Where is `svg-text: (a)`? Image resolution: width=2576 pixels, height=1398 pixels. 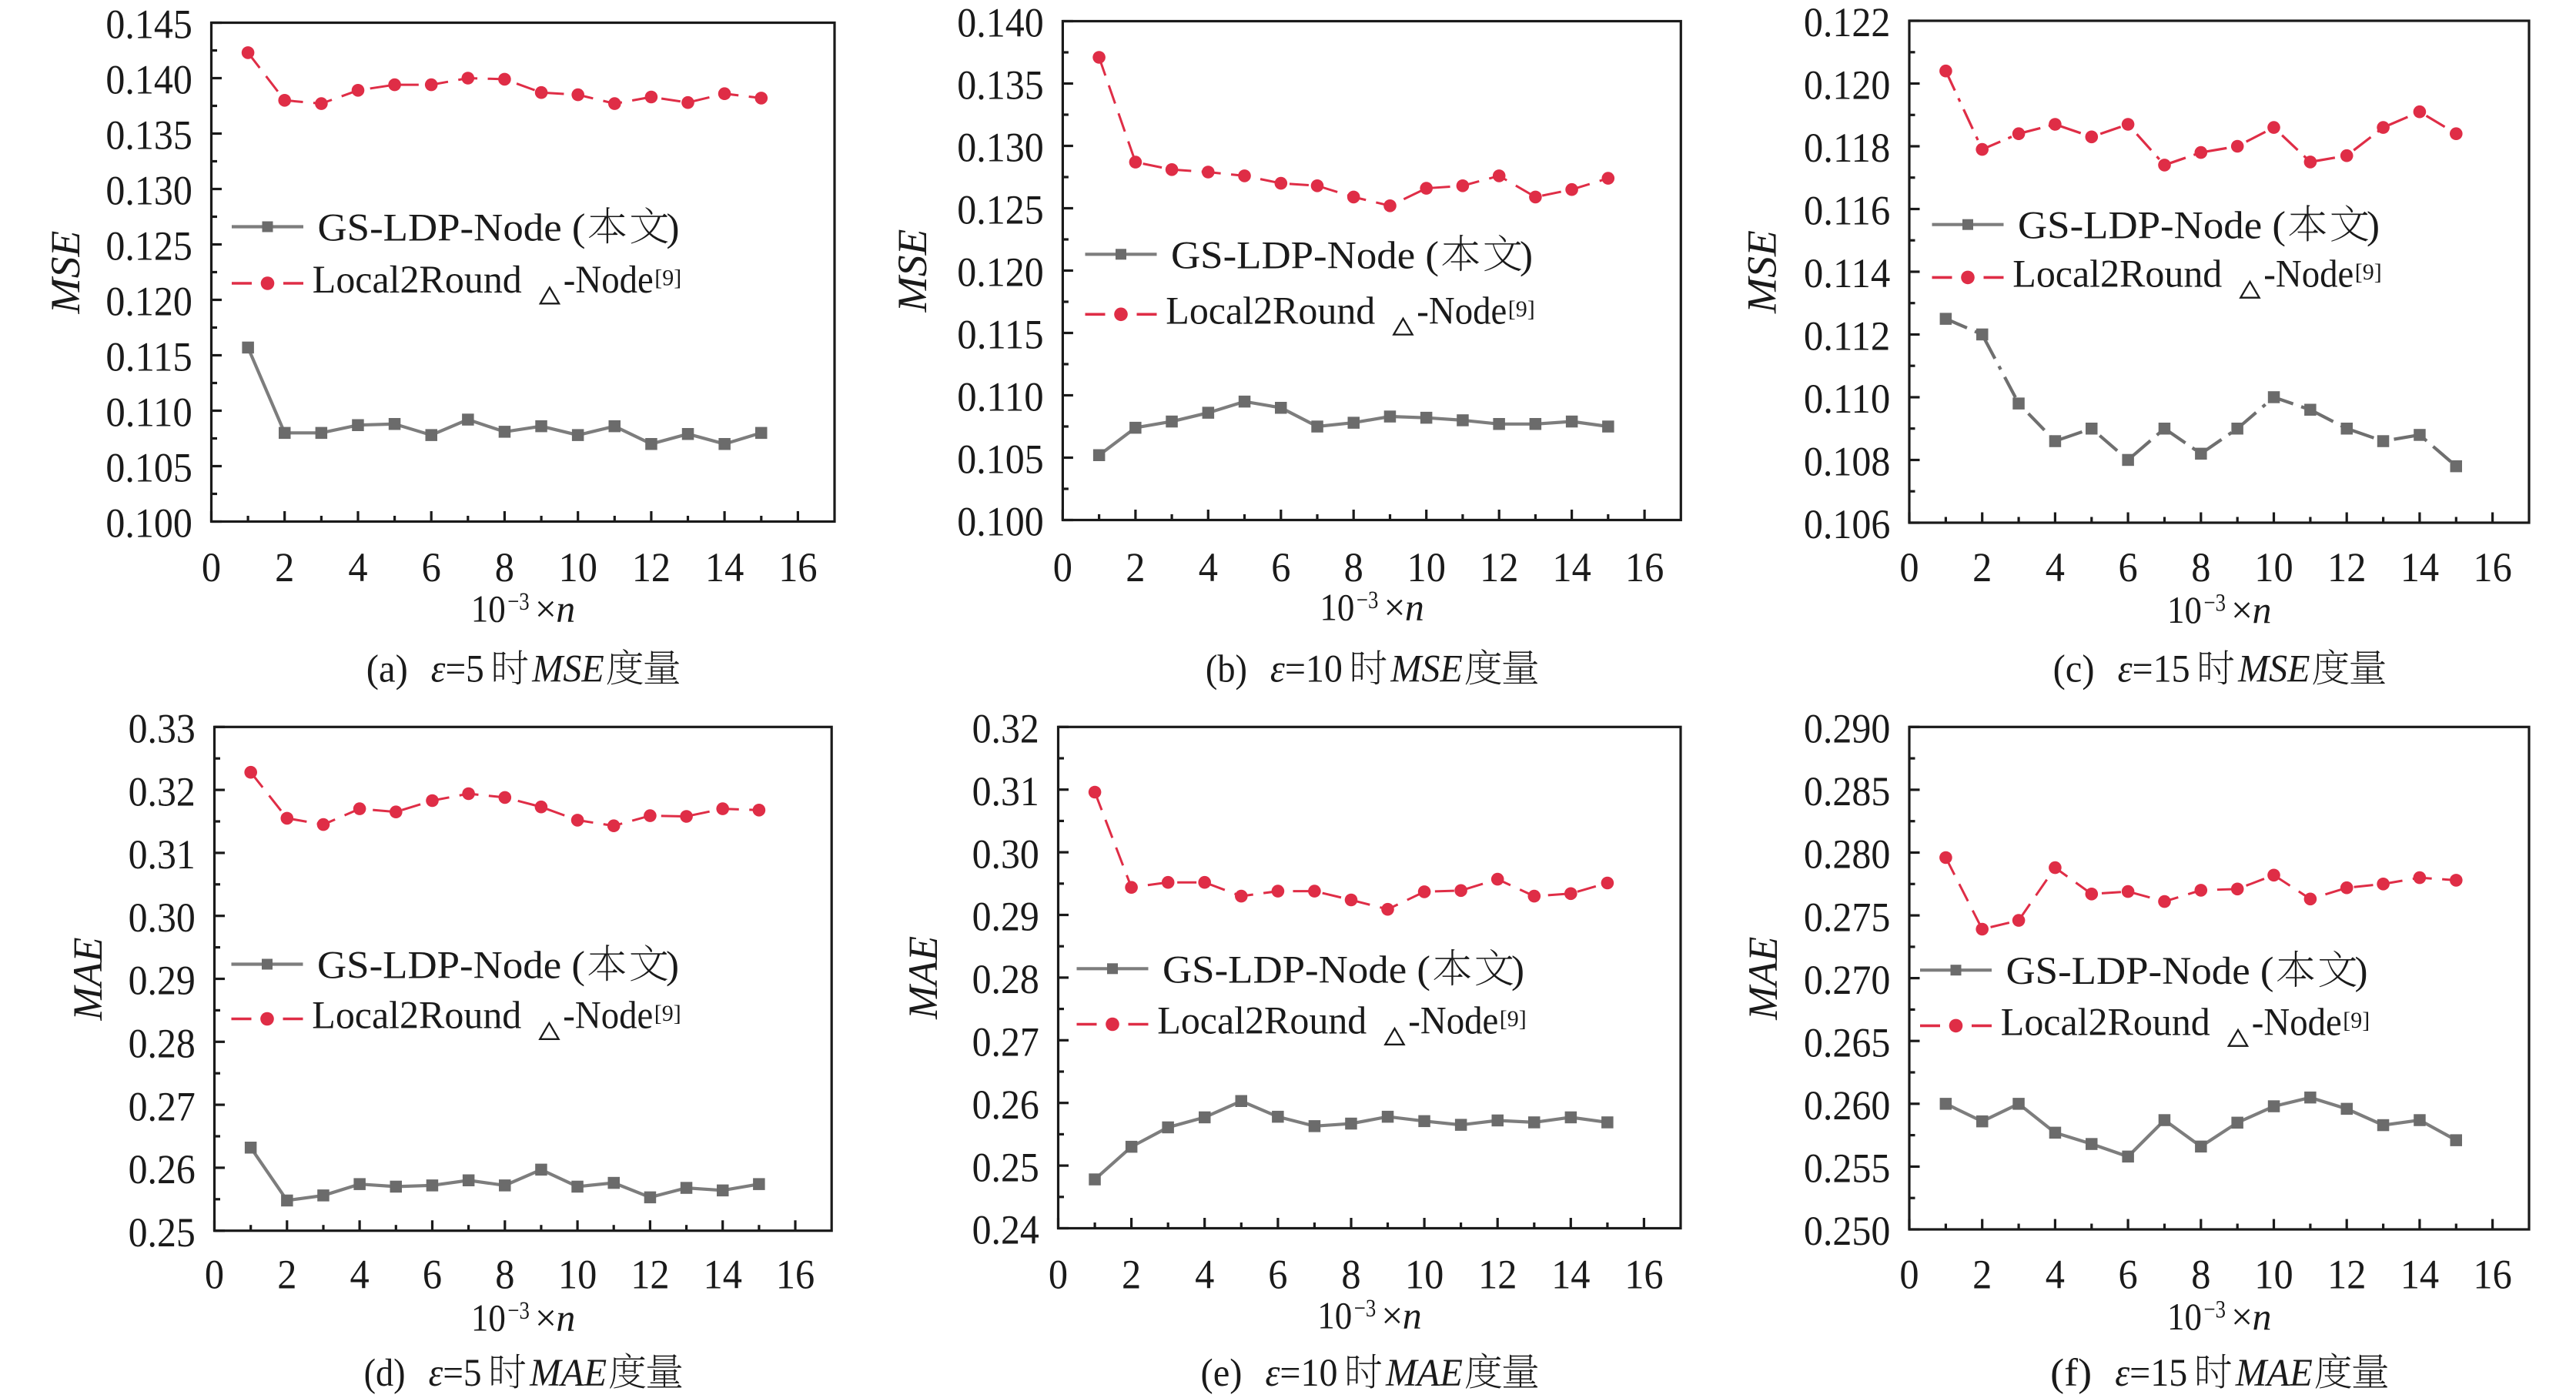 svg-text: (a) is located at coordinates (387, 669).